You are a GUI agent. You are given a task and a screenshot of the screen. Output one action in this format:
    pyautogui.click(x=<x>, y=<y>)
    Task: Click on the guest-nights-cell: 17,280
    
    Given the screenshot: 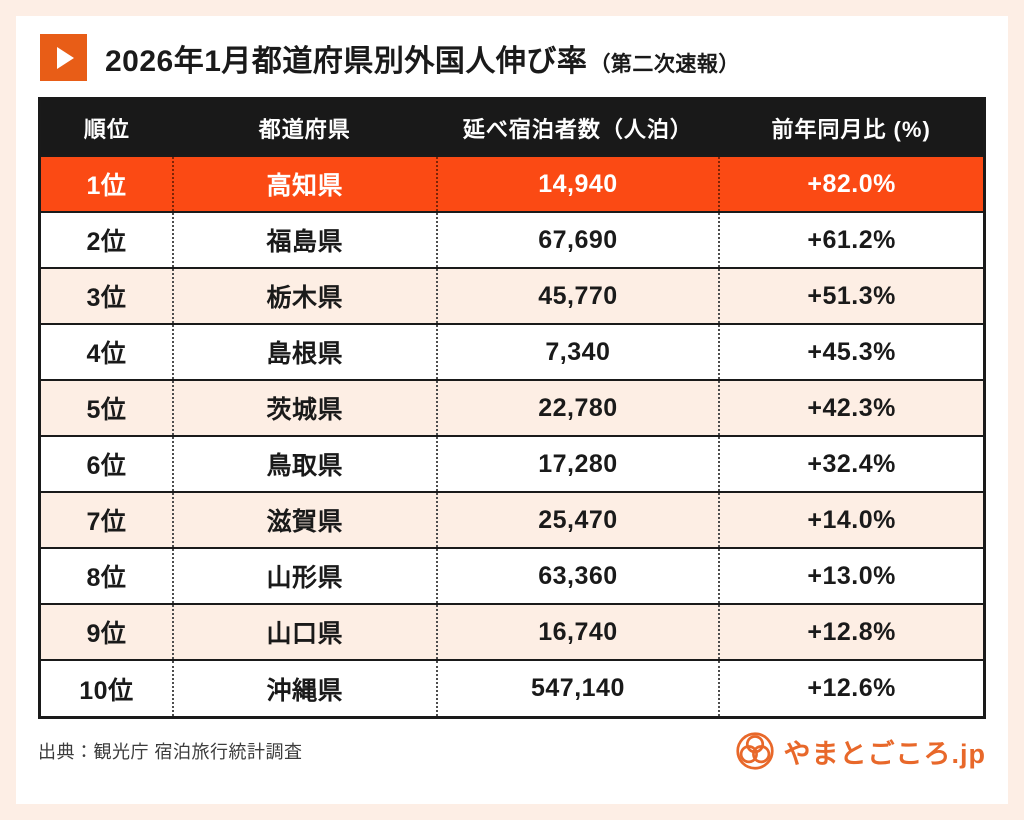 What is the action you would take?
    pyautogui.click(x=577, y=464)
    